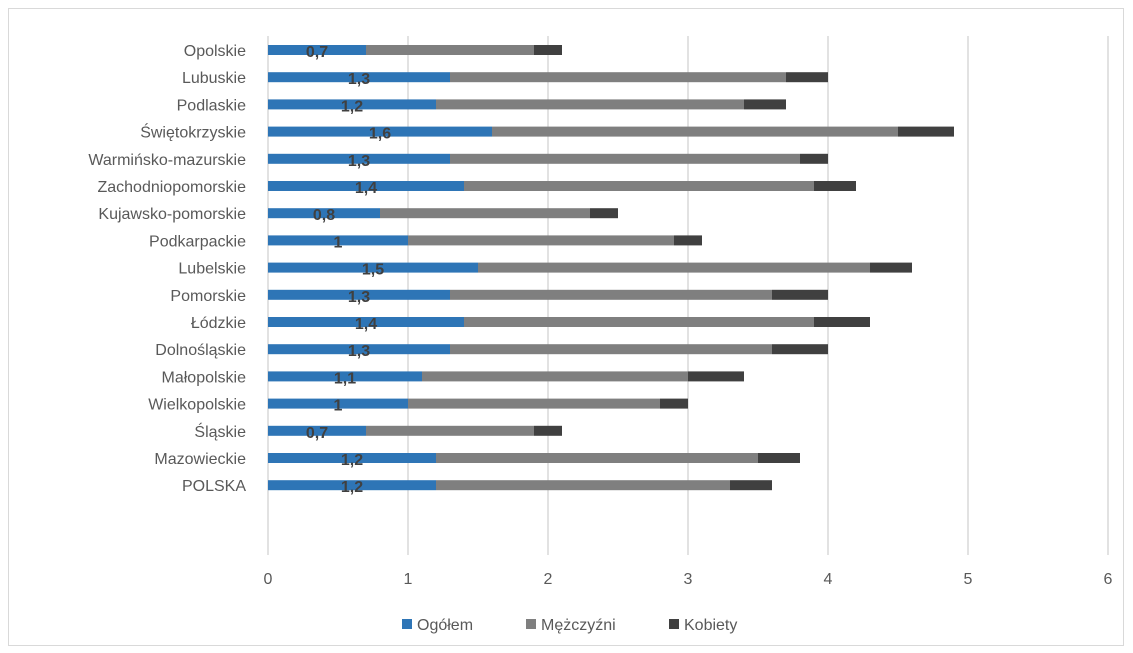 The image size is (1133, 653). I want to click on category-label: Podlaskie, so click(211, 105).